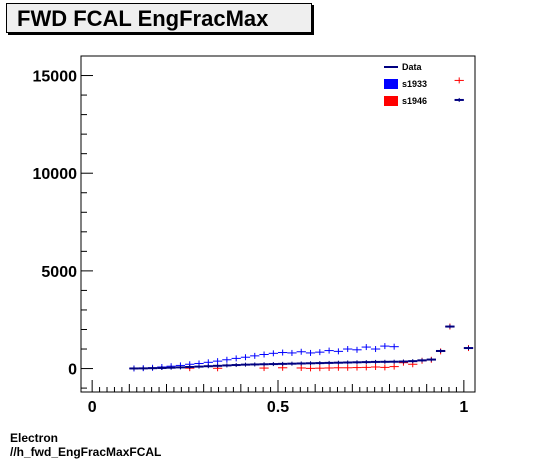 Image resolution: width=546 pixels, height=462 pixels. What do you see at coordinates (55, 174) in the screenshot?
I see `y-tick-label: 10000` at bounding box center [55, 174].